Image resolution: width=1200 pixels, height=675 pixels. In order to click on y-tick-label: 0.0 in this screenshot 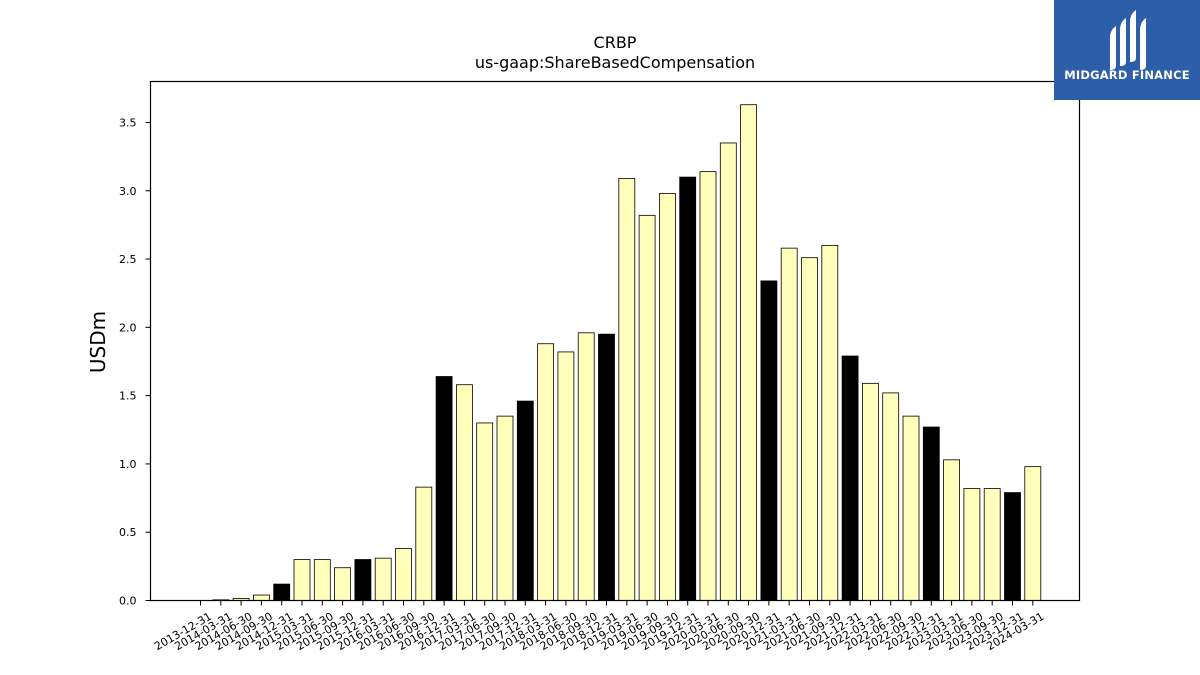, I will do `click(128, 601)`.